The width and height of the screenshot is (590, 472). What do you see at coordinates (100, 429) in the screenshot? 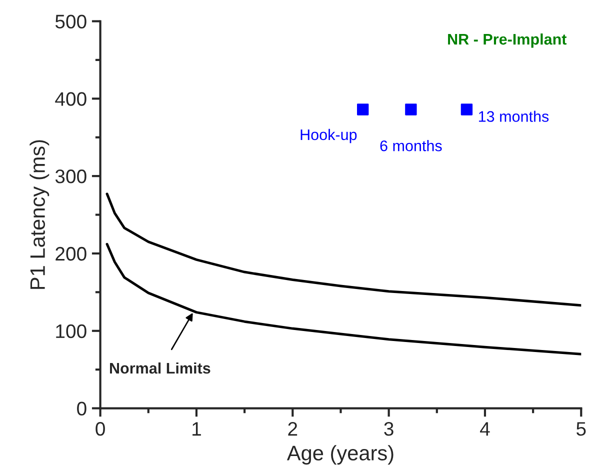
I see `x-tick-label: 0` at bounding box center [100, 429].